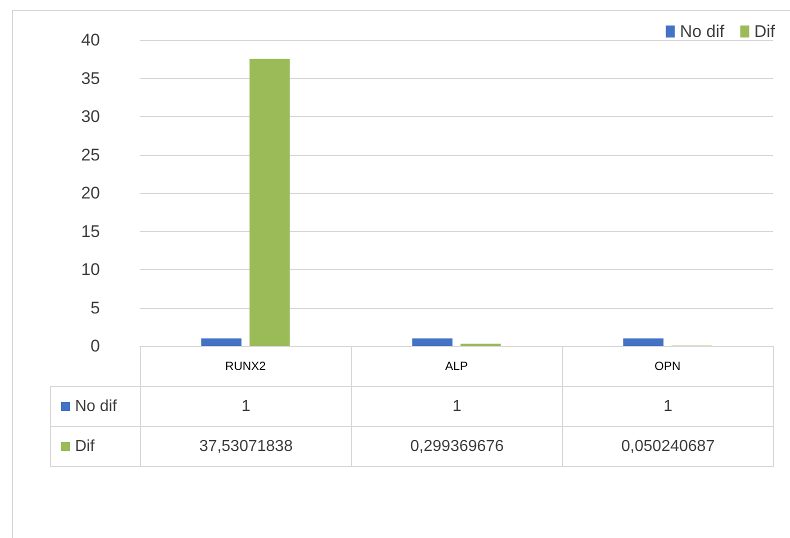 The width and height of the screenshot is (790, 538). Describe the element at coordinates (765, 31) in the screenshot. I see `legend-label: Dif` at that location.